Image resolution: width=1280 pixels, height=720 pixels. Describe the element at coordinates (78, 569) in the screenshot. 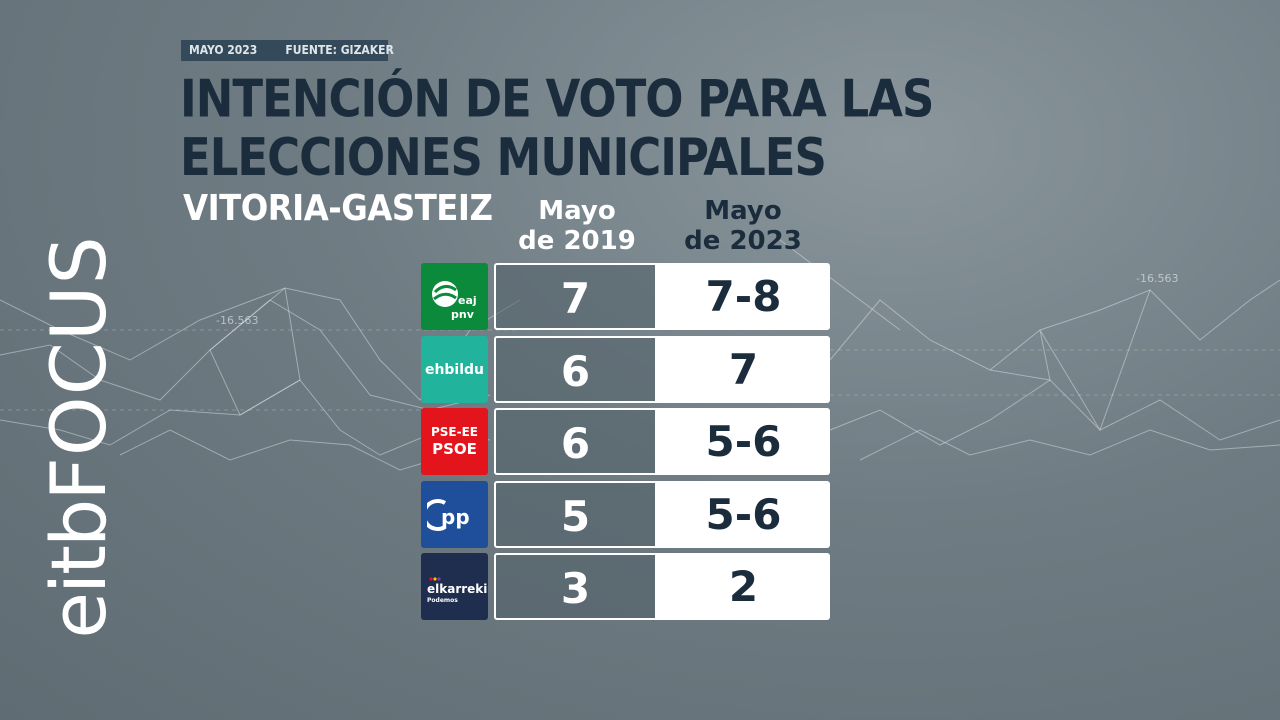

I see `brand-channel: eitb` at that location.